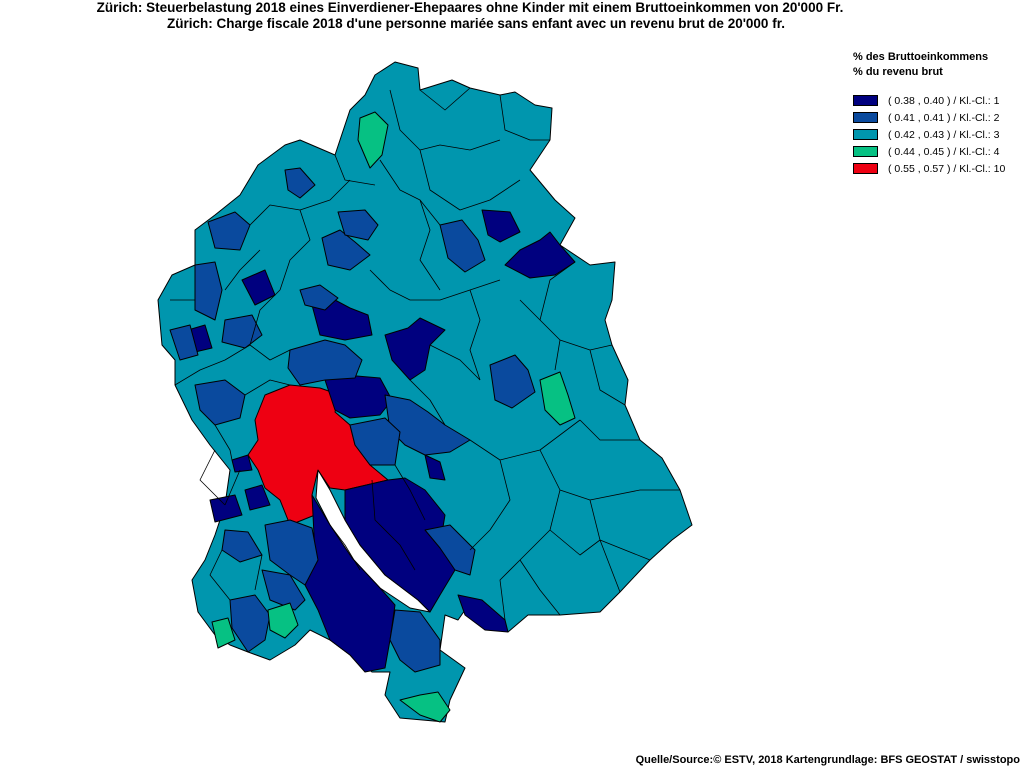 Image resolution: width=1024 pixels, height=768 pixels. I want to click on municipality-class4-e, so click(425, 707).